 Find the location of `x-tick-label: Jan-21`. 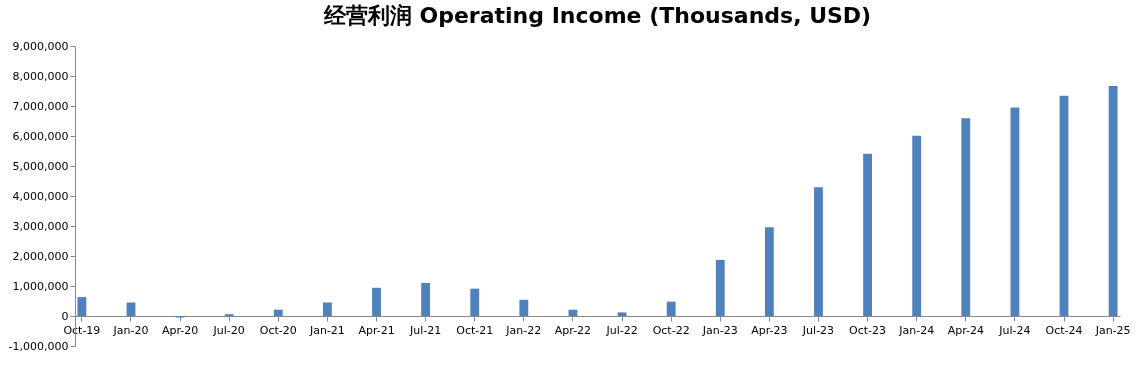

x-tick-label: Jan-21 is located at coordinates (326, 330).